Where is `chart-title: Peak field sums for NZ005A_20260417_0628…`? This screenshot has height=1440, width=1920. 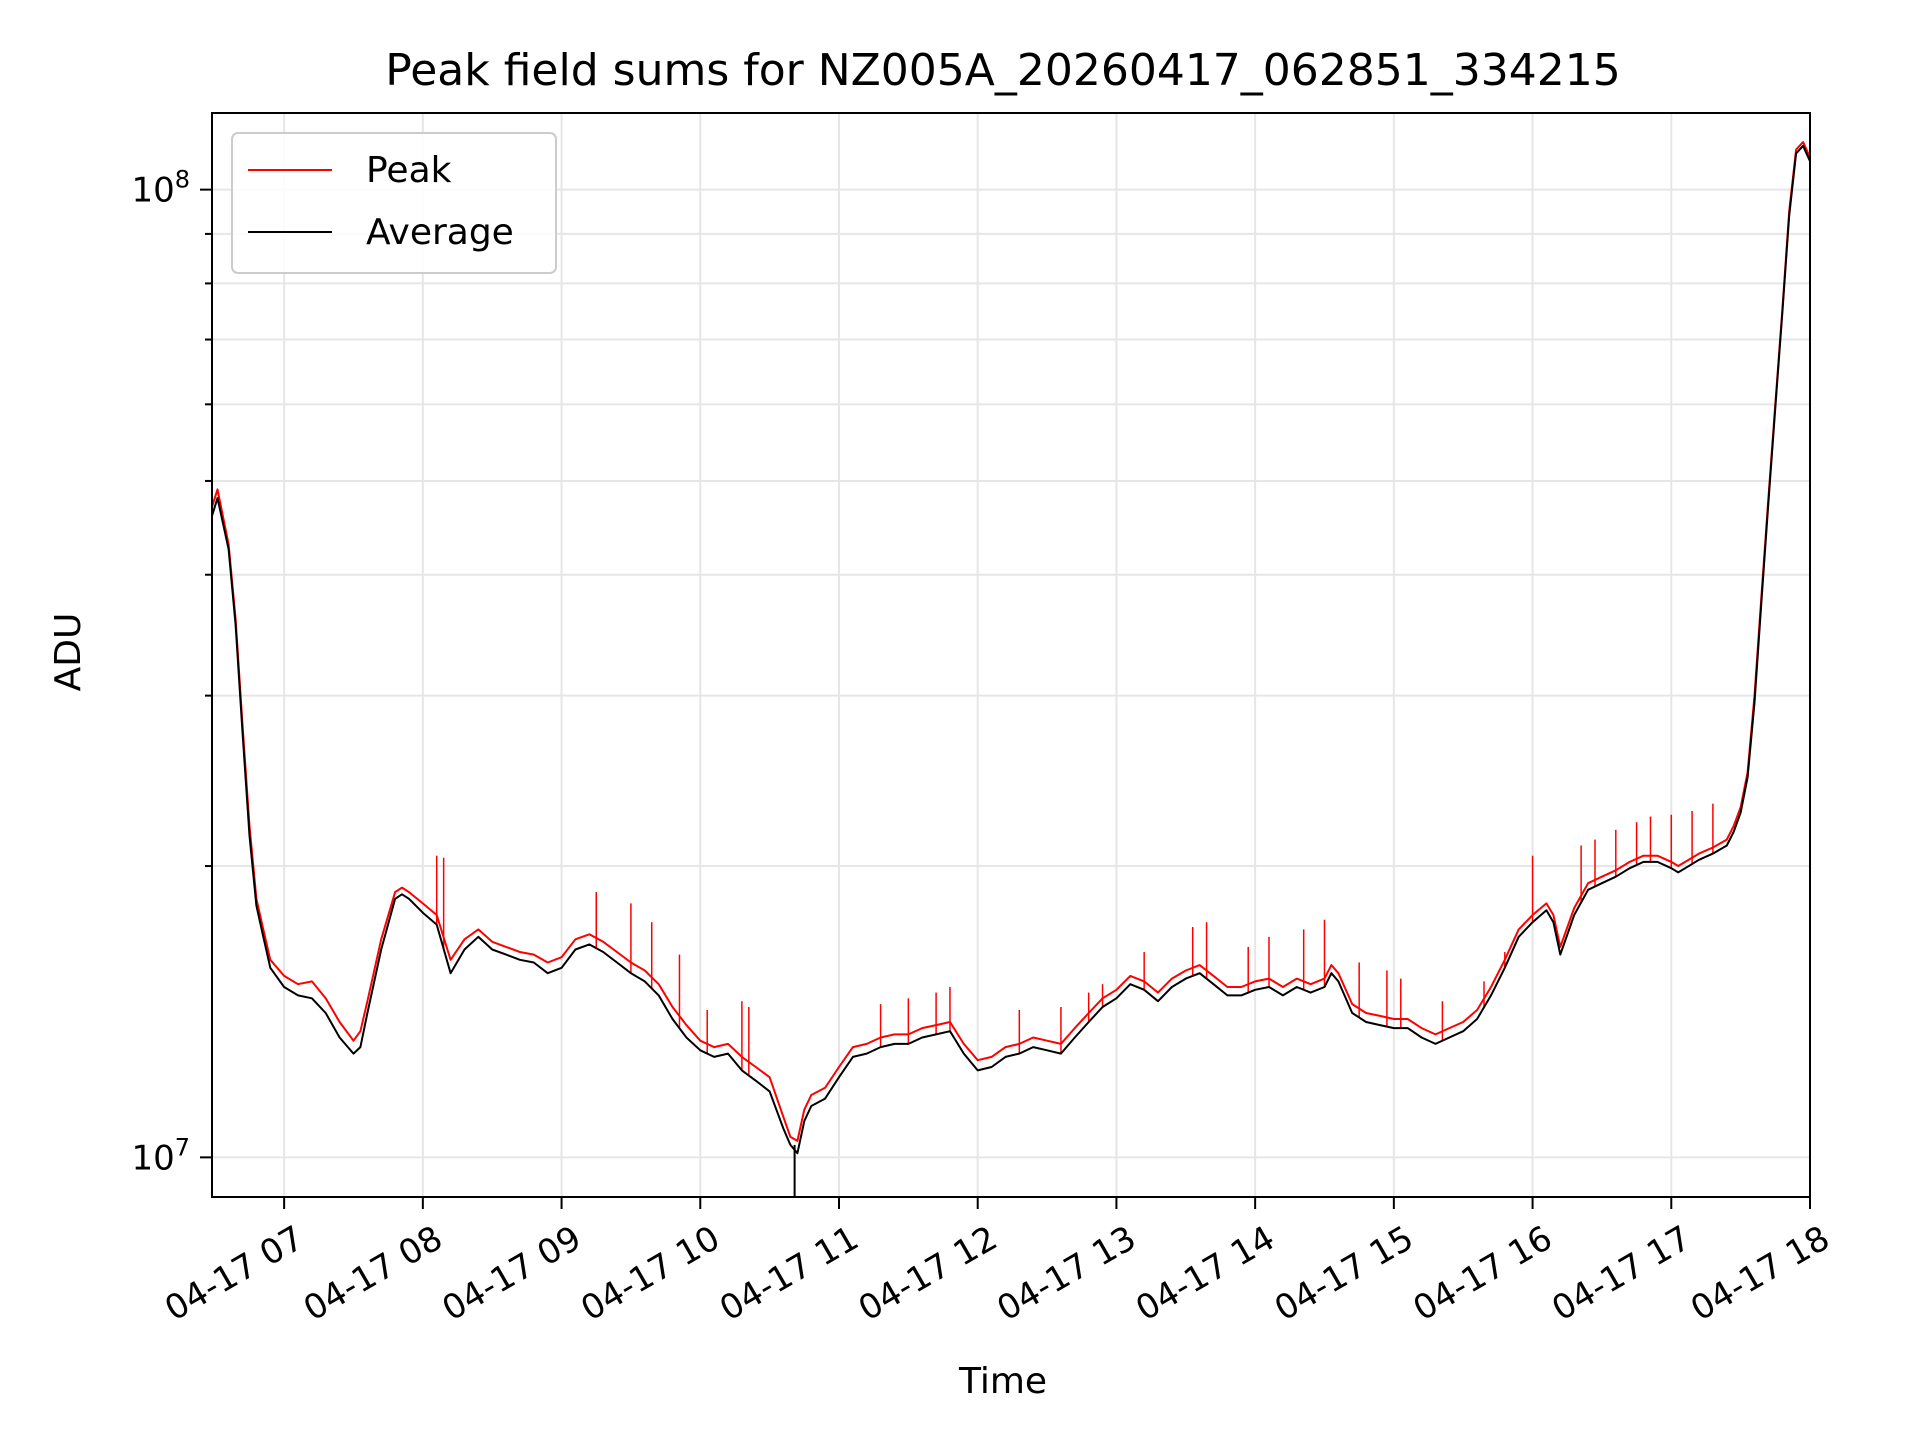 chart-title: Peak field sums for NZ005A_20260417_0628… is located at coordinates (1002, 70).